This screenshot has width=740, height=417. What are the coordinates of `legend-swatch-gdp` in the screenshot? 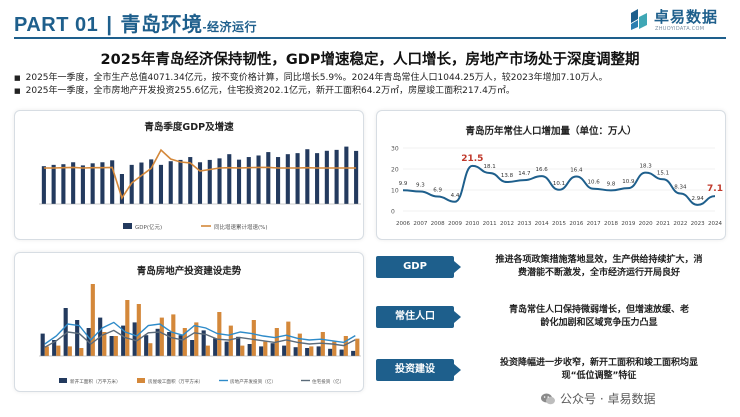 It's located at (127, 226).